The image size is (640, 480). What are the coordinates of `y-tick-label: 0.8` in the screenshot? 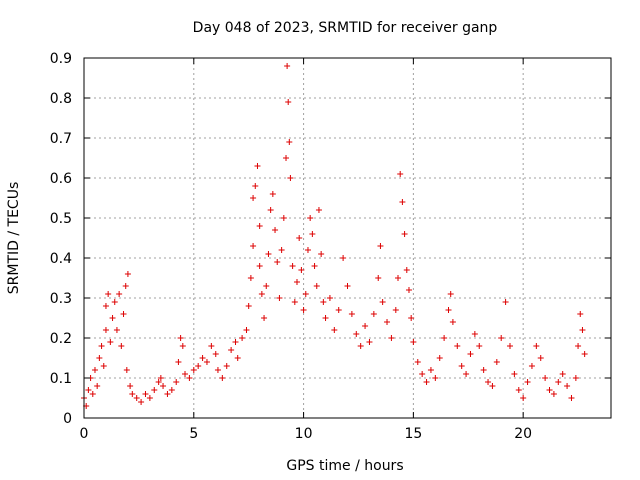 It's located at (61, 99).